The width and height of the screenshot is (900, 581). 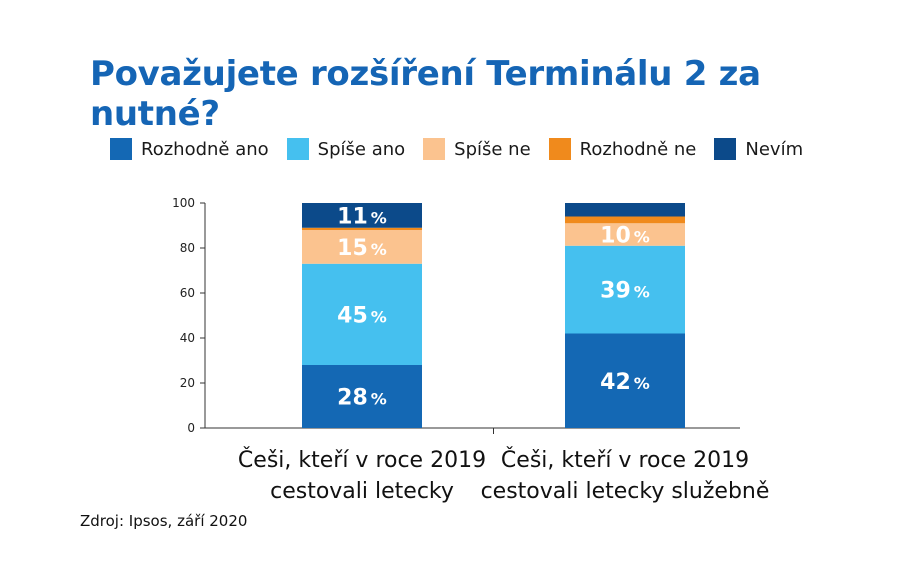 I want to click on y-tick-label: 40, so click(x=187, y=338).